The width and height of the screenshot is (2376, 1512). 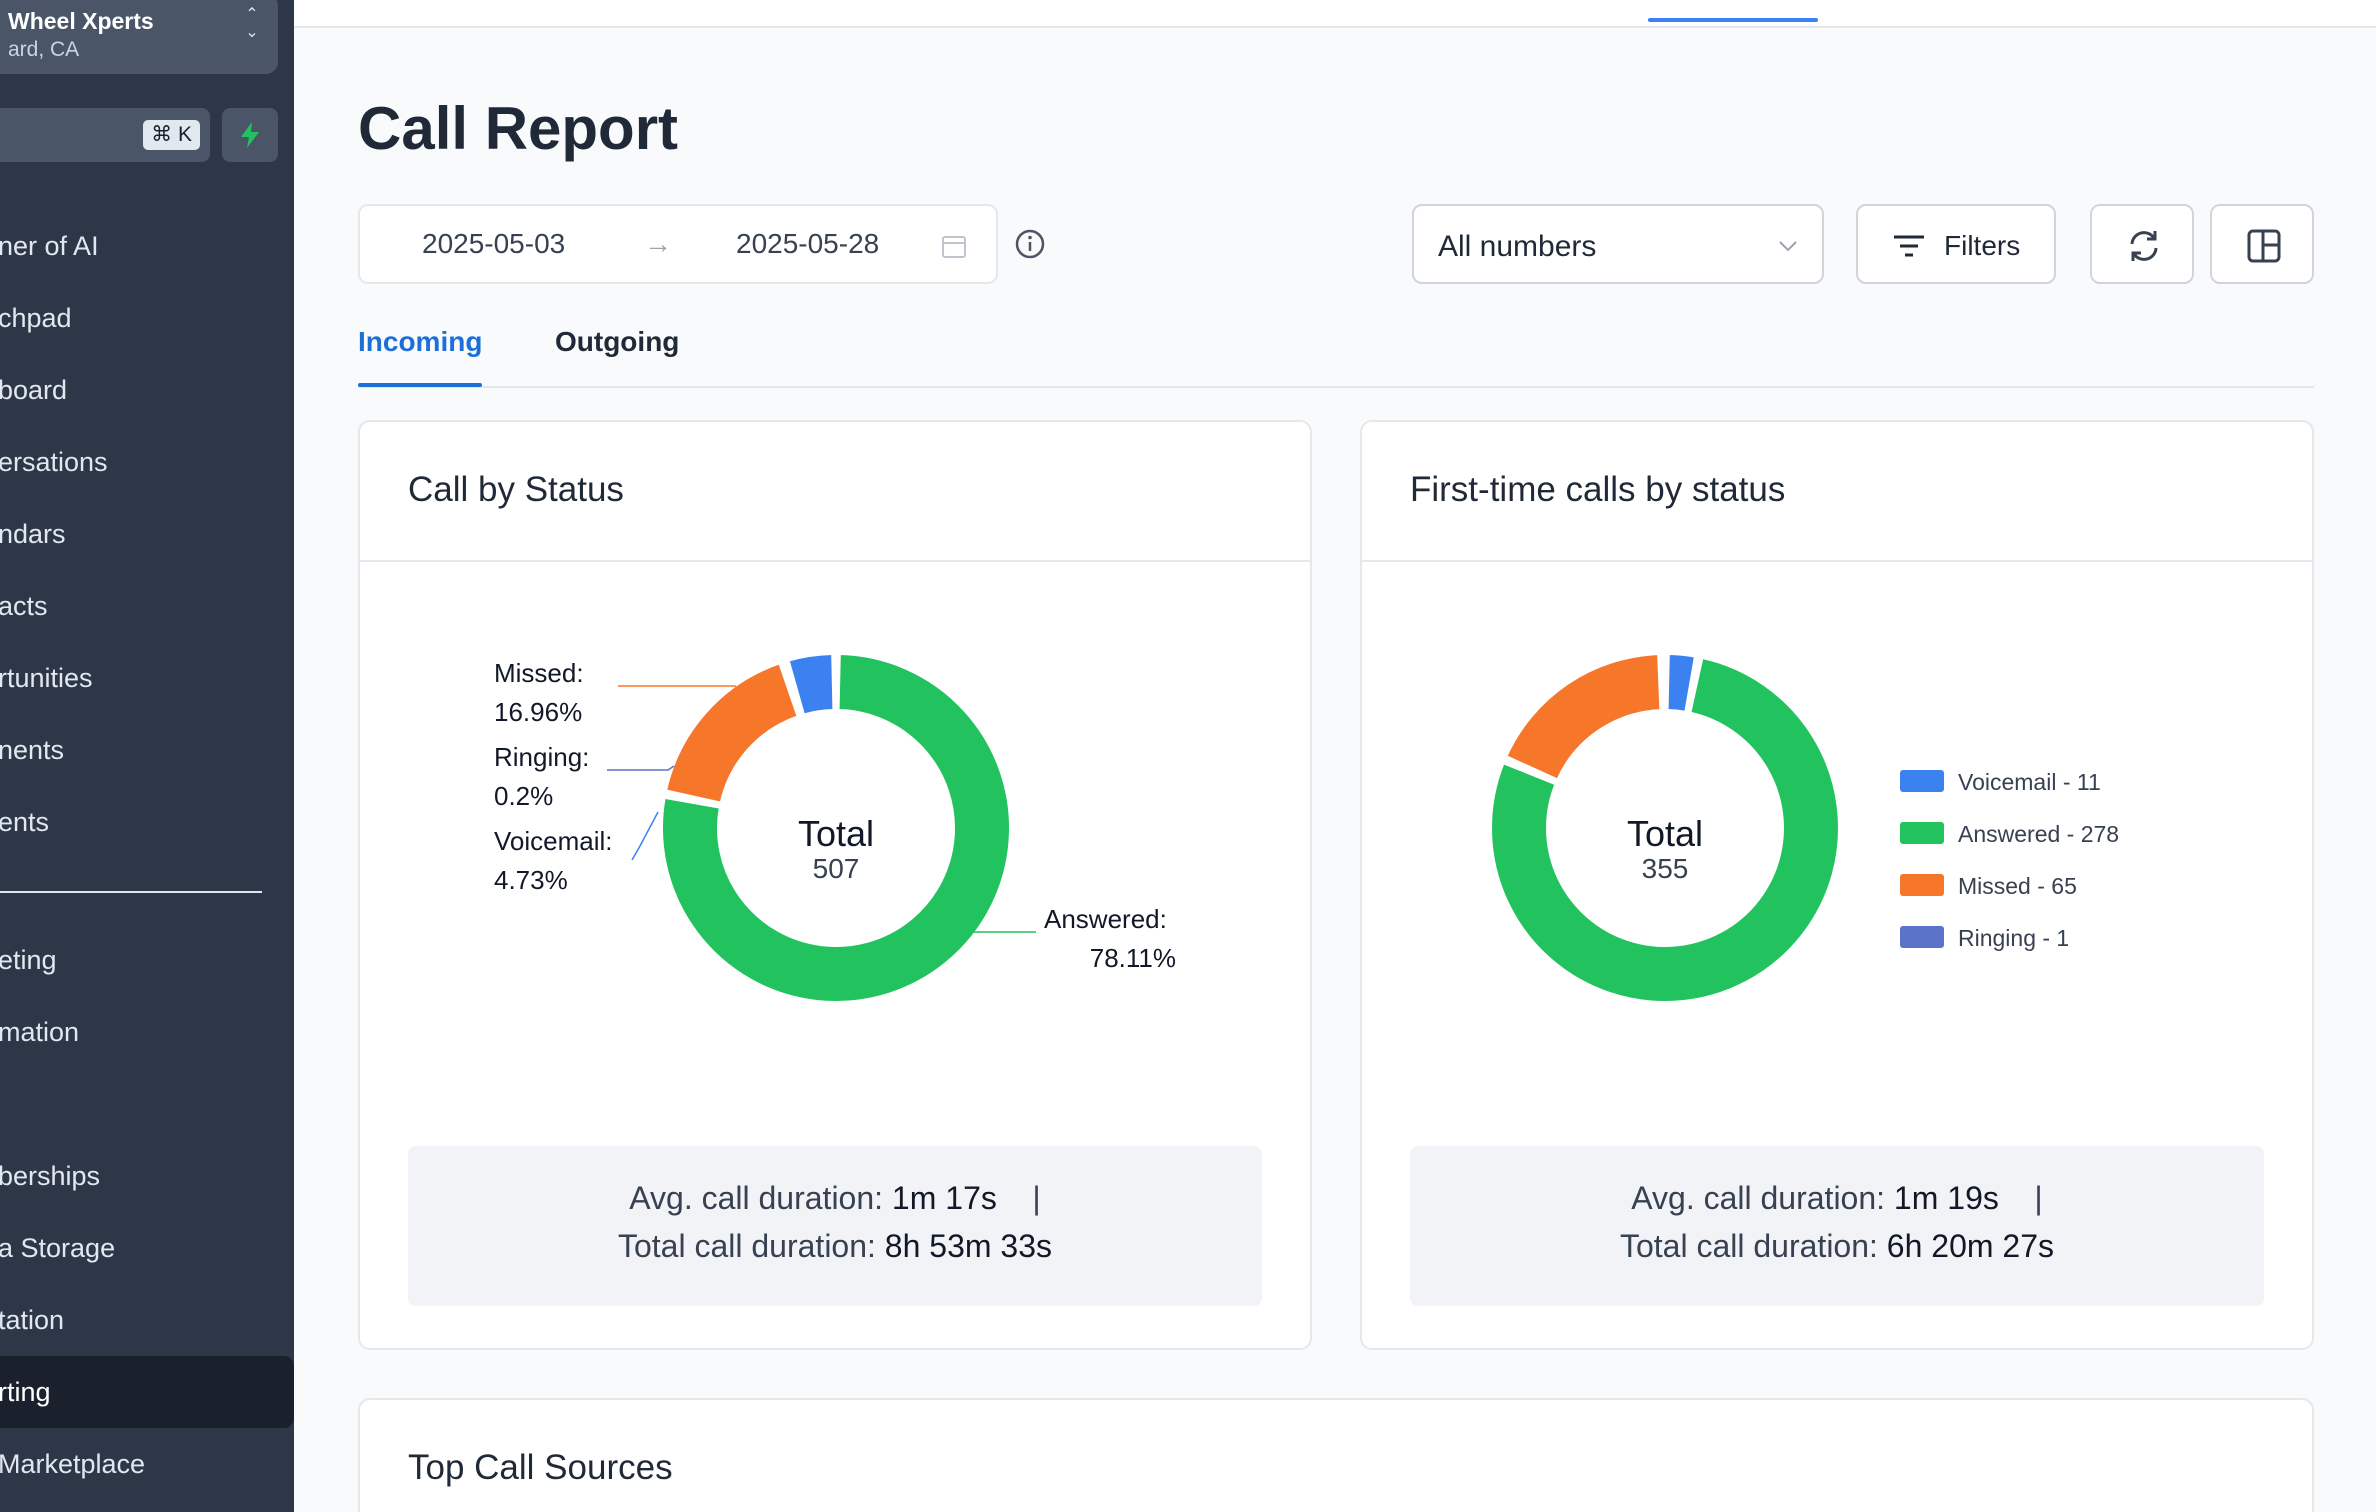 I want to click on label-answered-name: Answered:, so click(x=1105, y=919).